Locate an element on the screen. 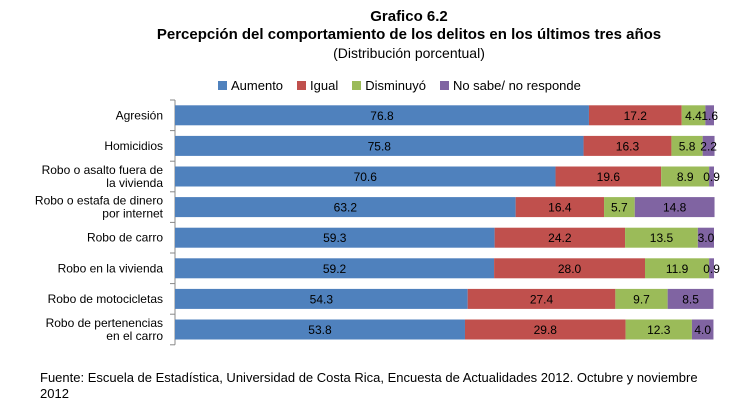 This screenshot has height=410, width=750. data-label: 8.9 is located at coordinates (685, 177).